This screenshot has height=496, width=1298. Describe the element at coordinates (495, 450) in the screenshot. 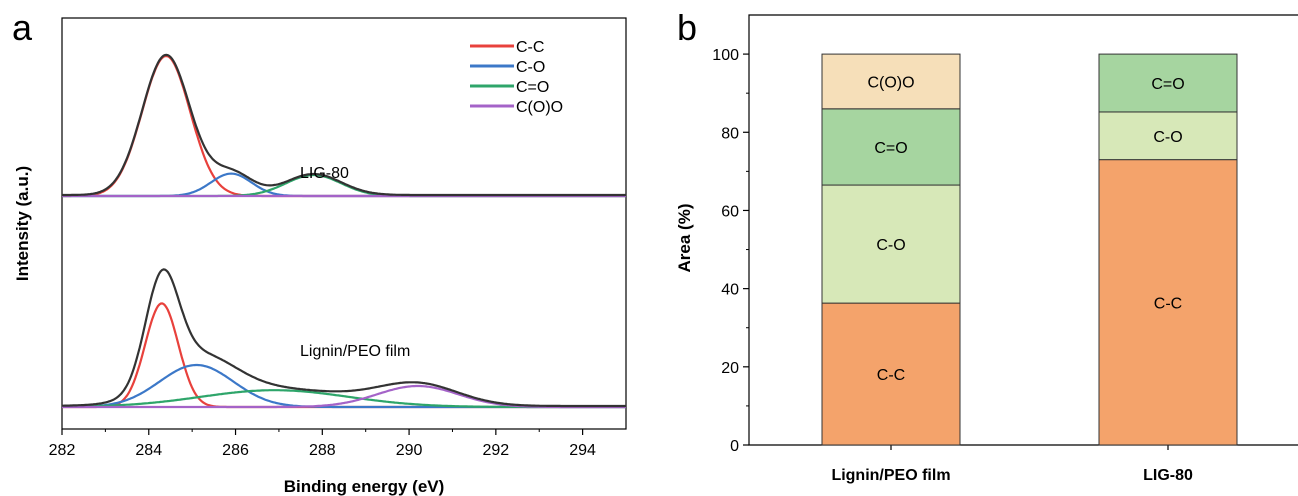

I see `x-tick-label: 292` at that location.